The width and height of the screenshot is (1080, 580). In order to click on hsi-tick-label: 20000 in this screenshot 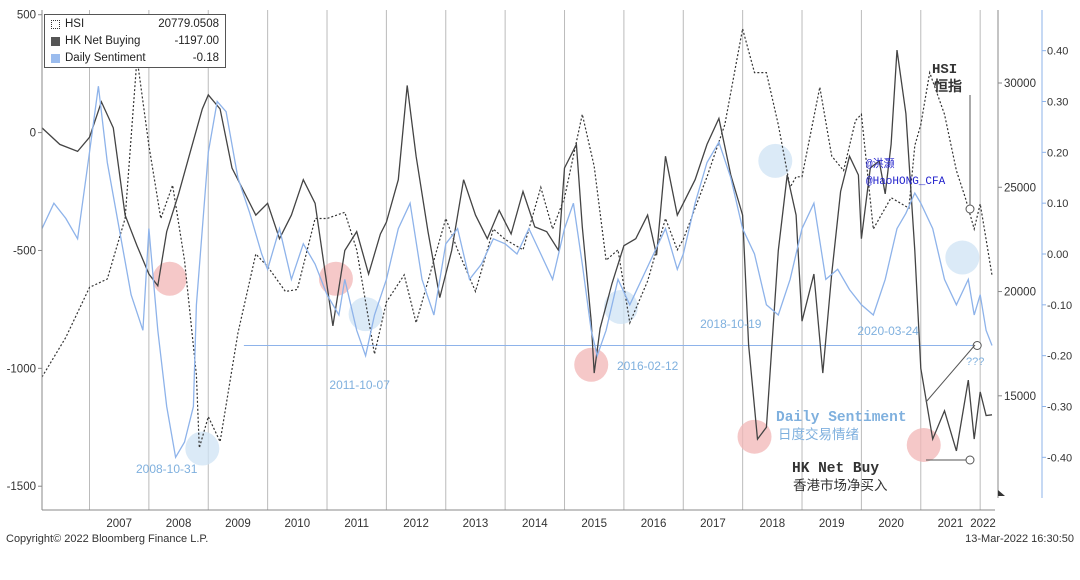, I will do `click(1020, 293)`.